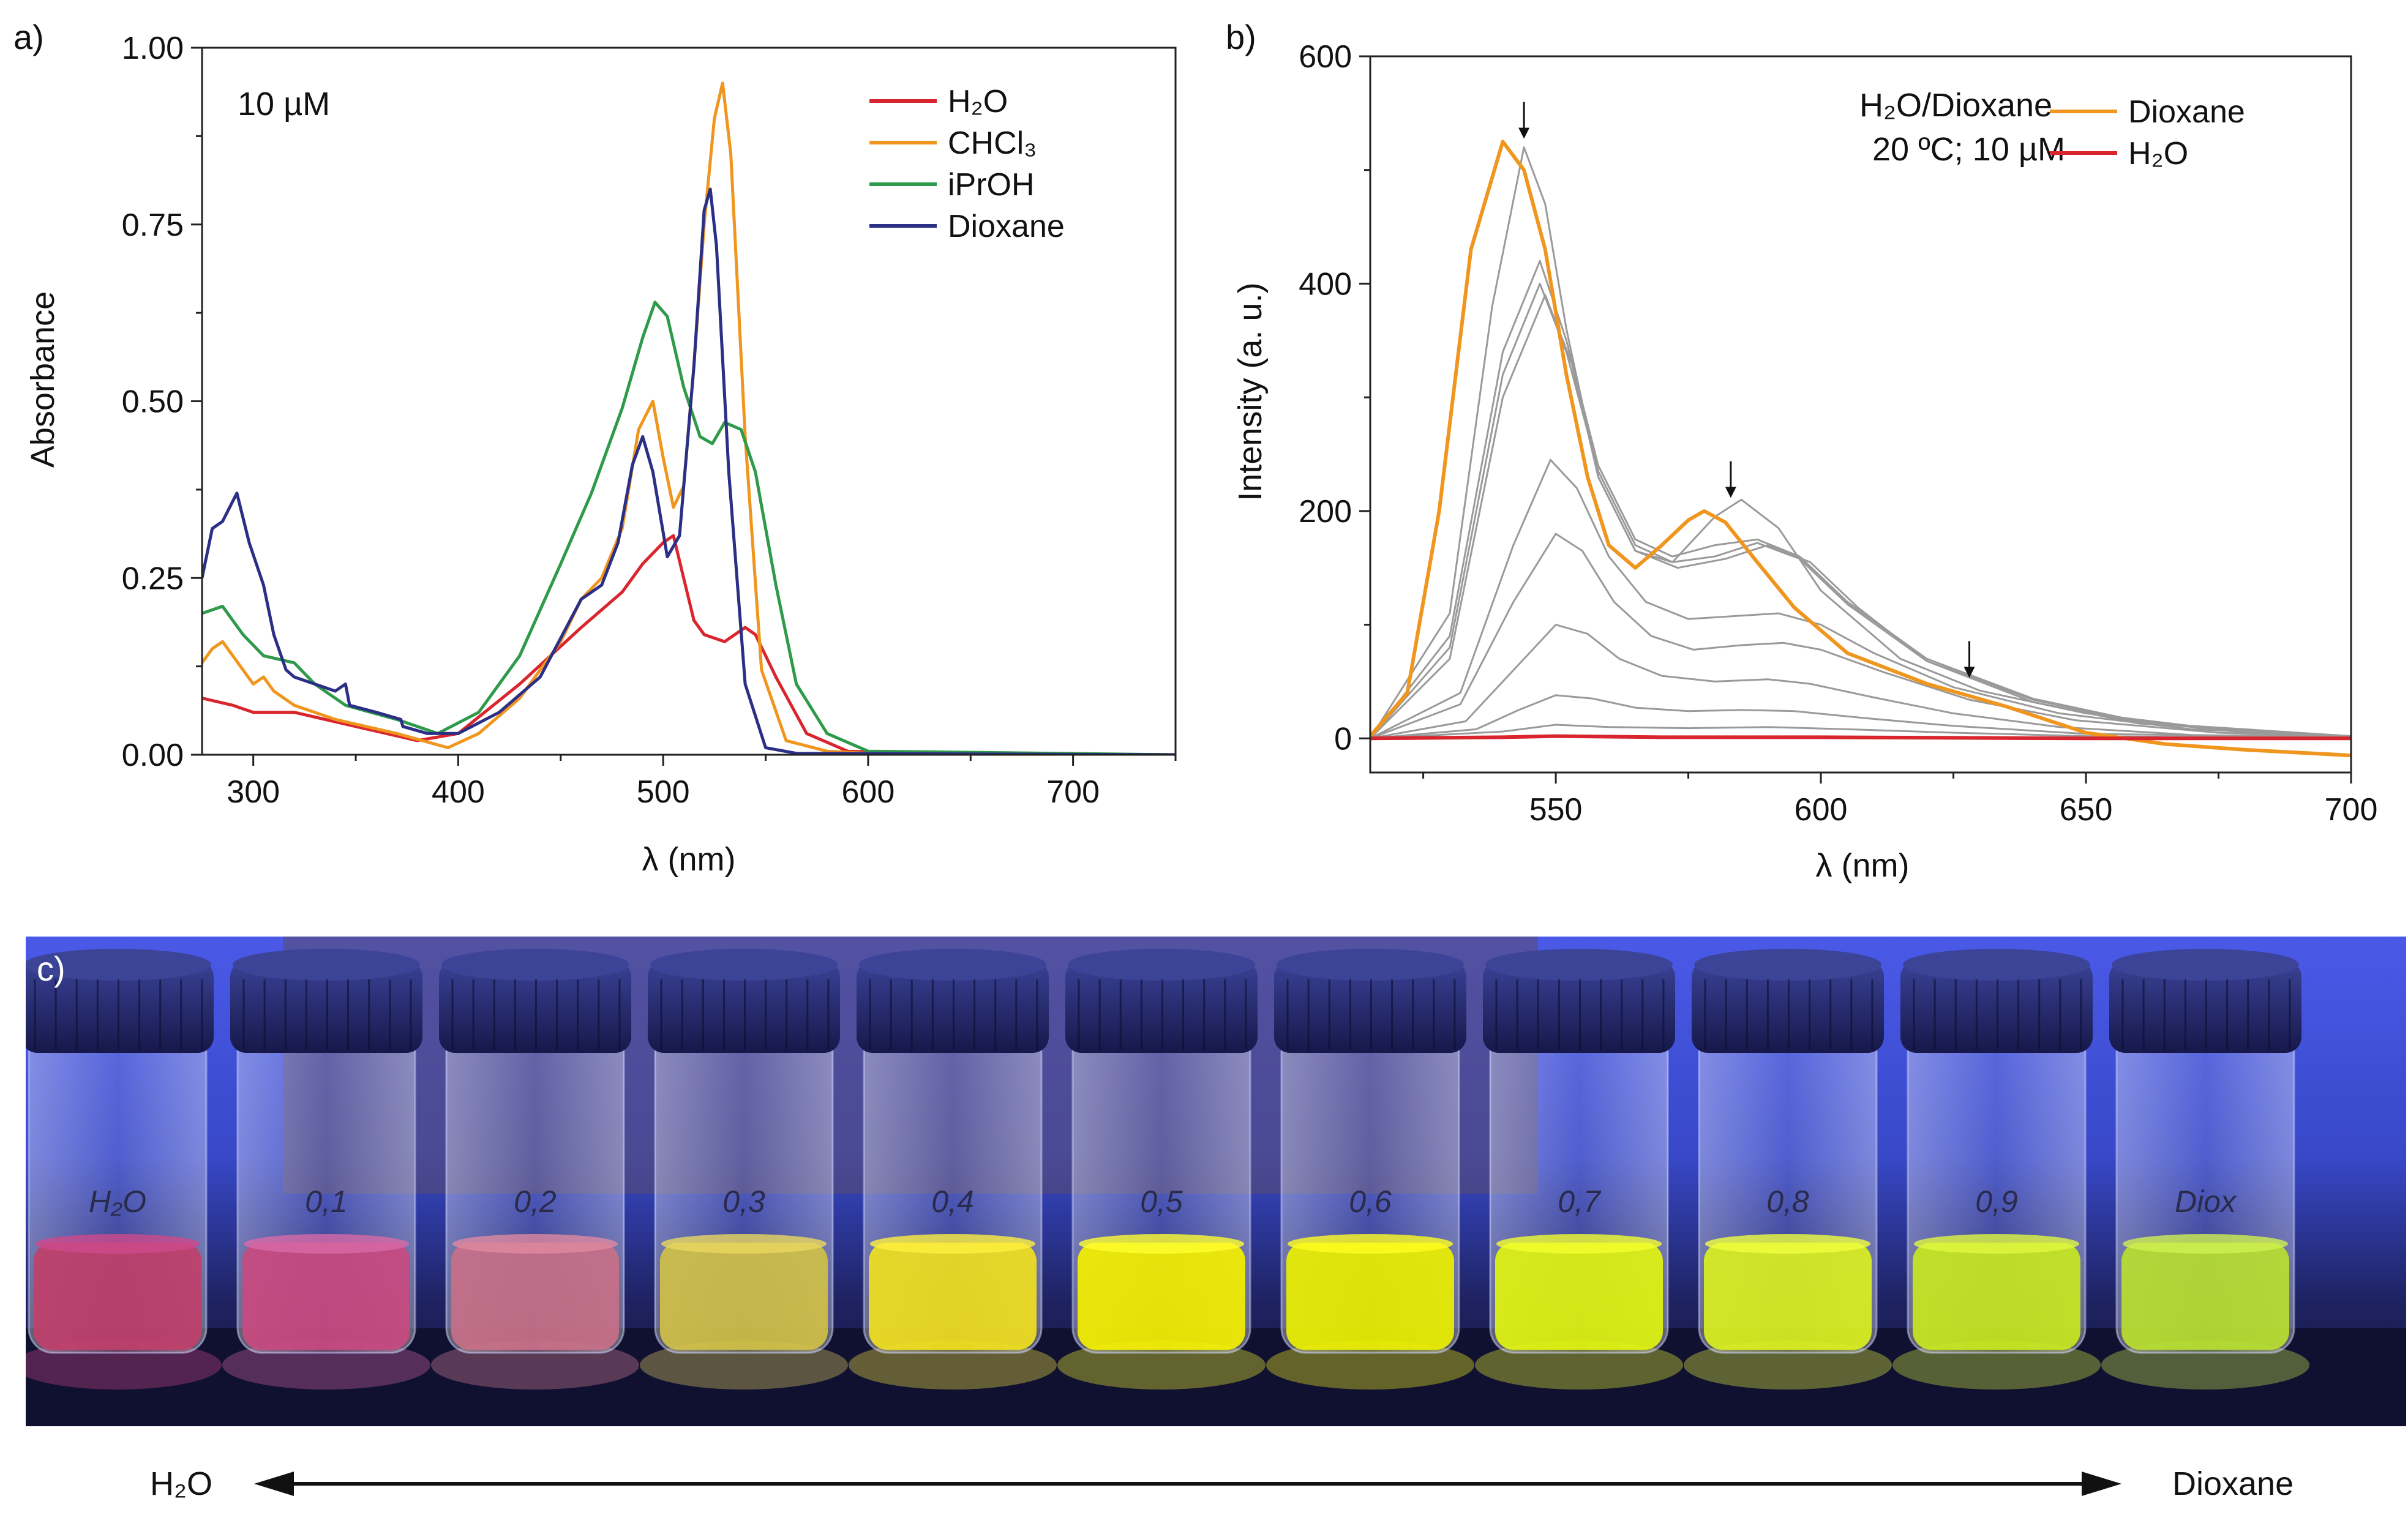  What do you see at coordinates (1325, 57) in the screenshot?
I see `y-tick-label: 600` at bounding box center [1325, 57].